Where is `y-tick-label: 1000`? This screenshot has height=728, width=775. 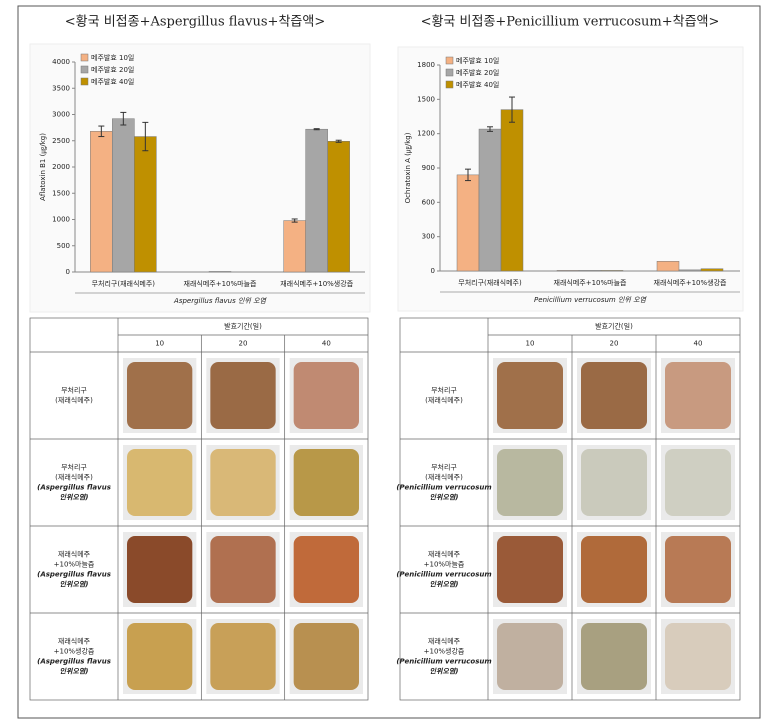
y-tick-label: 1000 is located at coordinates (61, 220).